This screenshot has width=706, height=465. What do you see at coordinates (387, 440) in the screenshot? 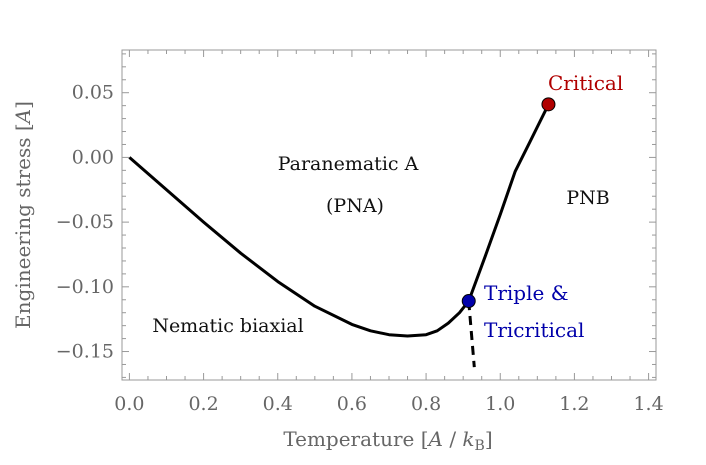
I see `x-axis-label: Temperature [A / kB]` at bounding box center [387, 440].